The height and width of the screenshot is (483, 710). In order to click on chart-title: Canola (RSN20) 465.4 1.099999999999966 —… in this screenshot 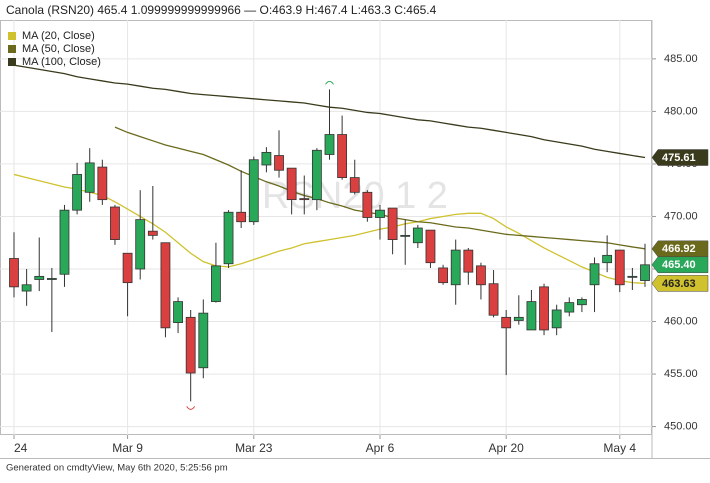, I will do `click(221, 10)`.